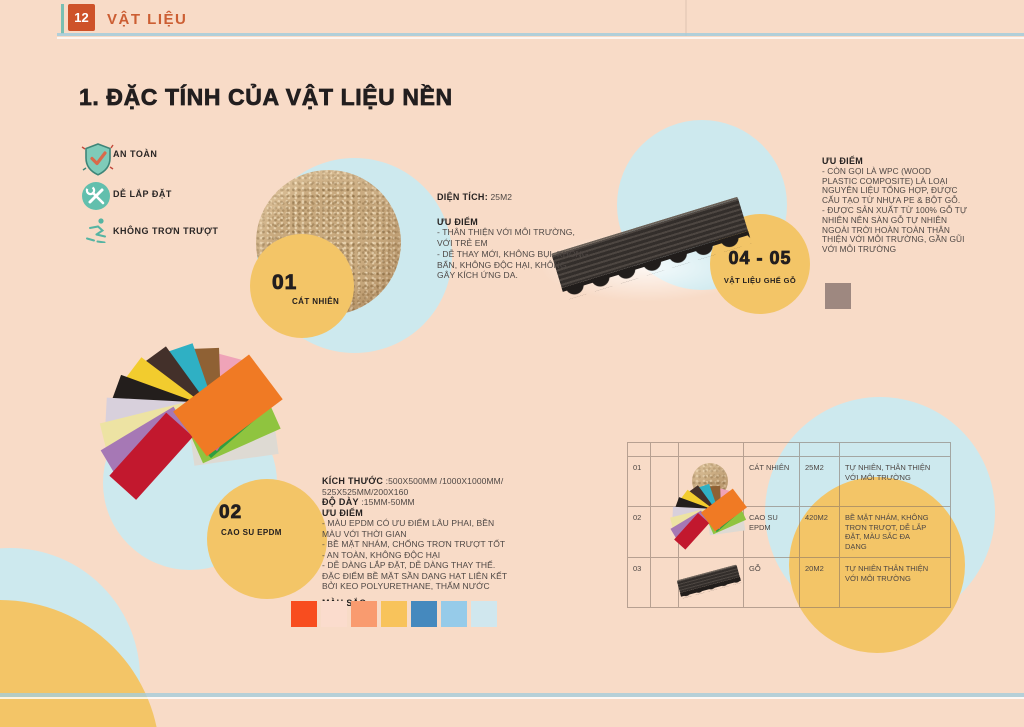 Image resolution: width=1024 pixels, height=727 pixels. I want to click on epdm-color-swatches, so click(394, 614).